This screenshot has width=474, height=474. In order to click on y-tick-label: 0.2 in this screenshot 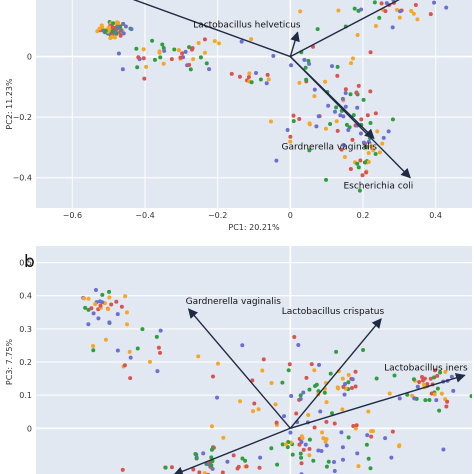, I will do `click(25, 362)`.